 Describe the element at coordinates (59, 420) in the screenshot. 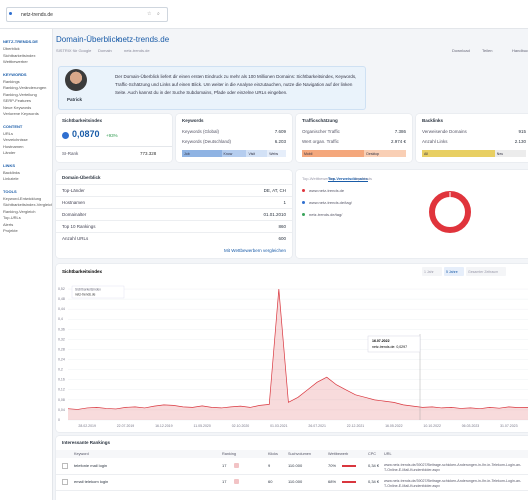

I see `y-tick-label: 0` at that location.